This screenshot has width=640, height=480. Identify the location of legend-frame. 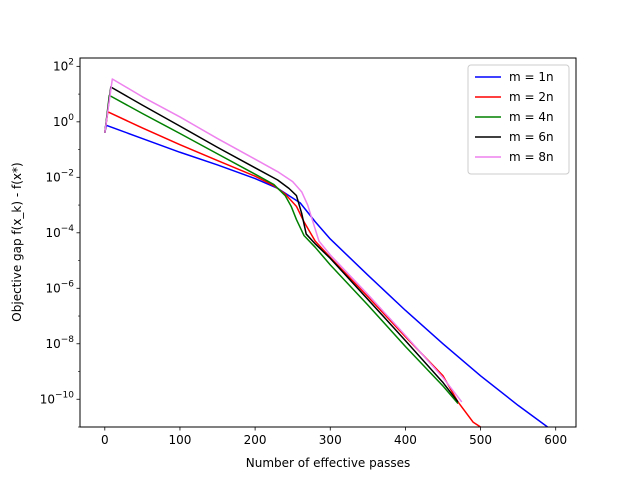
(518, 119).